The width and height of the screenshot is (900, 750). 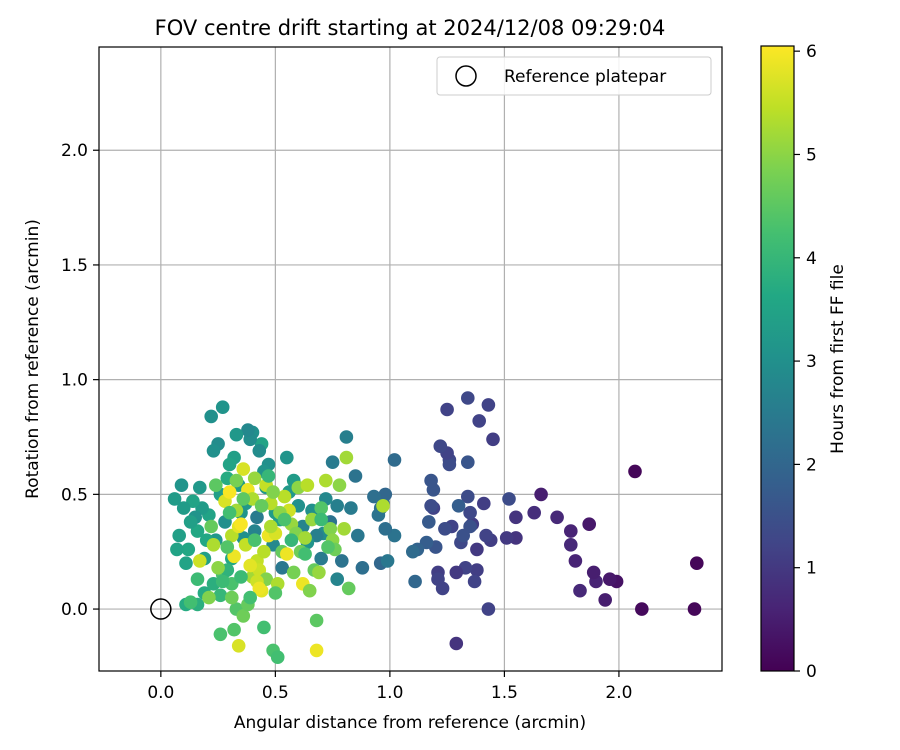 What do you see at coordinates (74, 495) in the screenshot?
I see `y-tick-label: 0.5` at bounding box center [74, 495].